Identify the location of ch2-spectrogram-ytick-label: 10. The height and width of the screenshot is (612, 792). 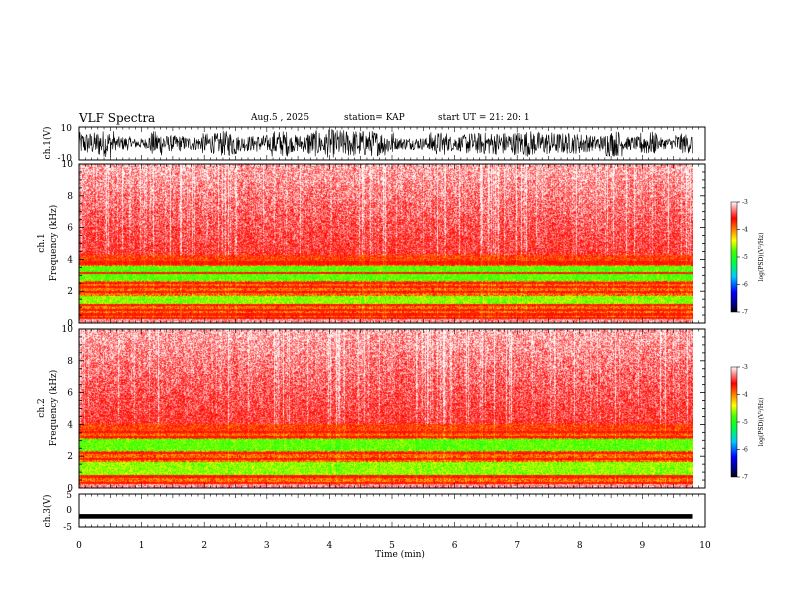
(68, 330).